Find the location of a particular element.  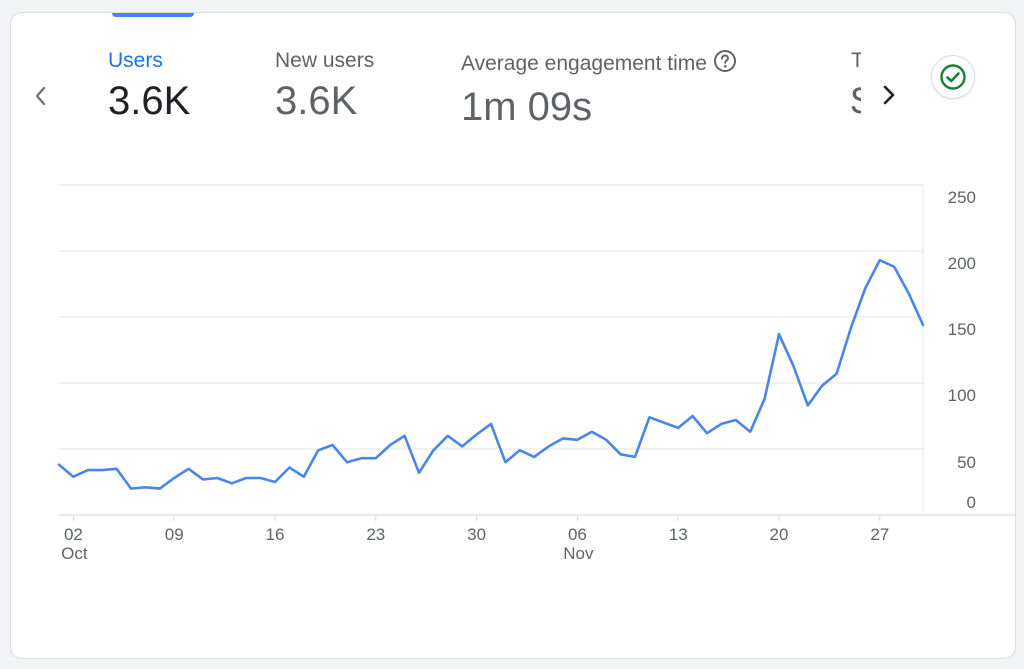

metric-new-users-value: 3.6K is located at coordinates (316, 101).